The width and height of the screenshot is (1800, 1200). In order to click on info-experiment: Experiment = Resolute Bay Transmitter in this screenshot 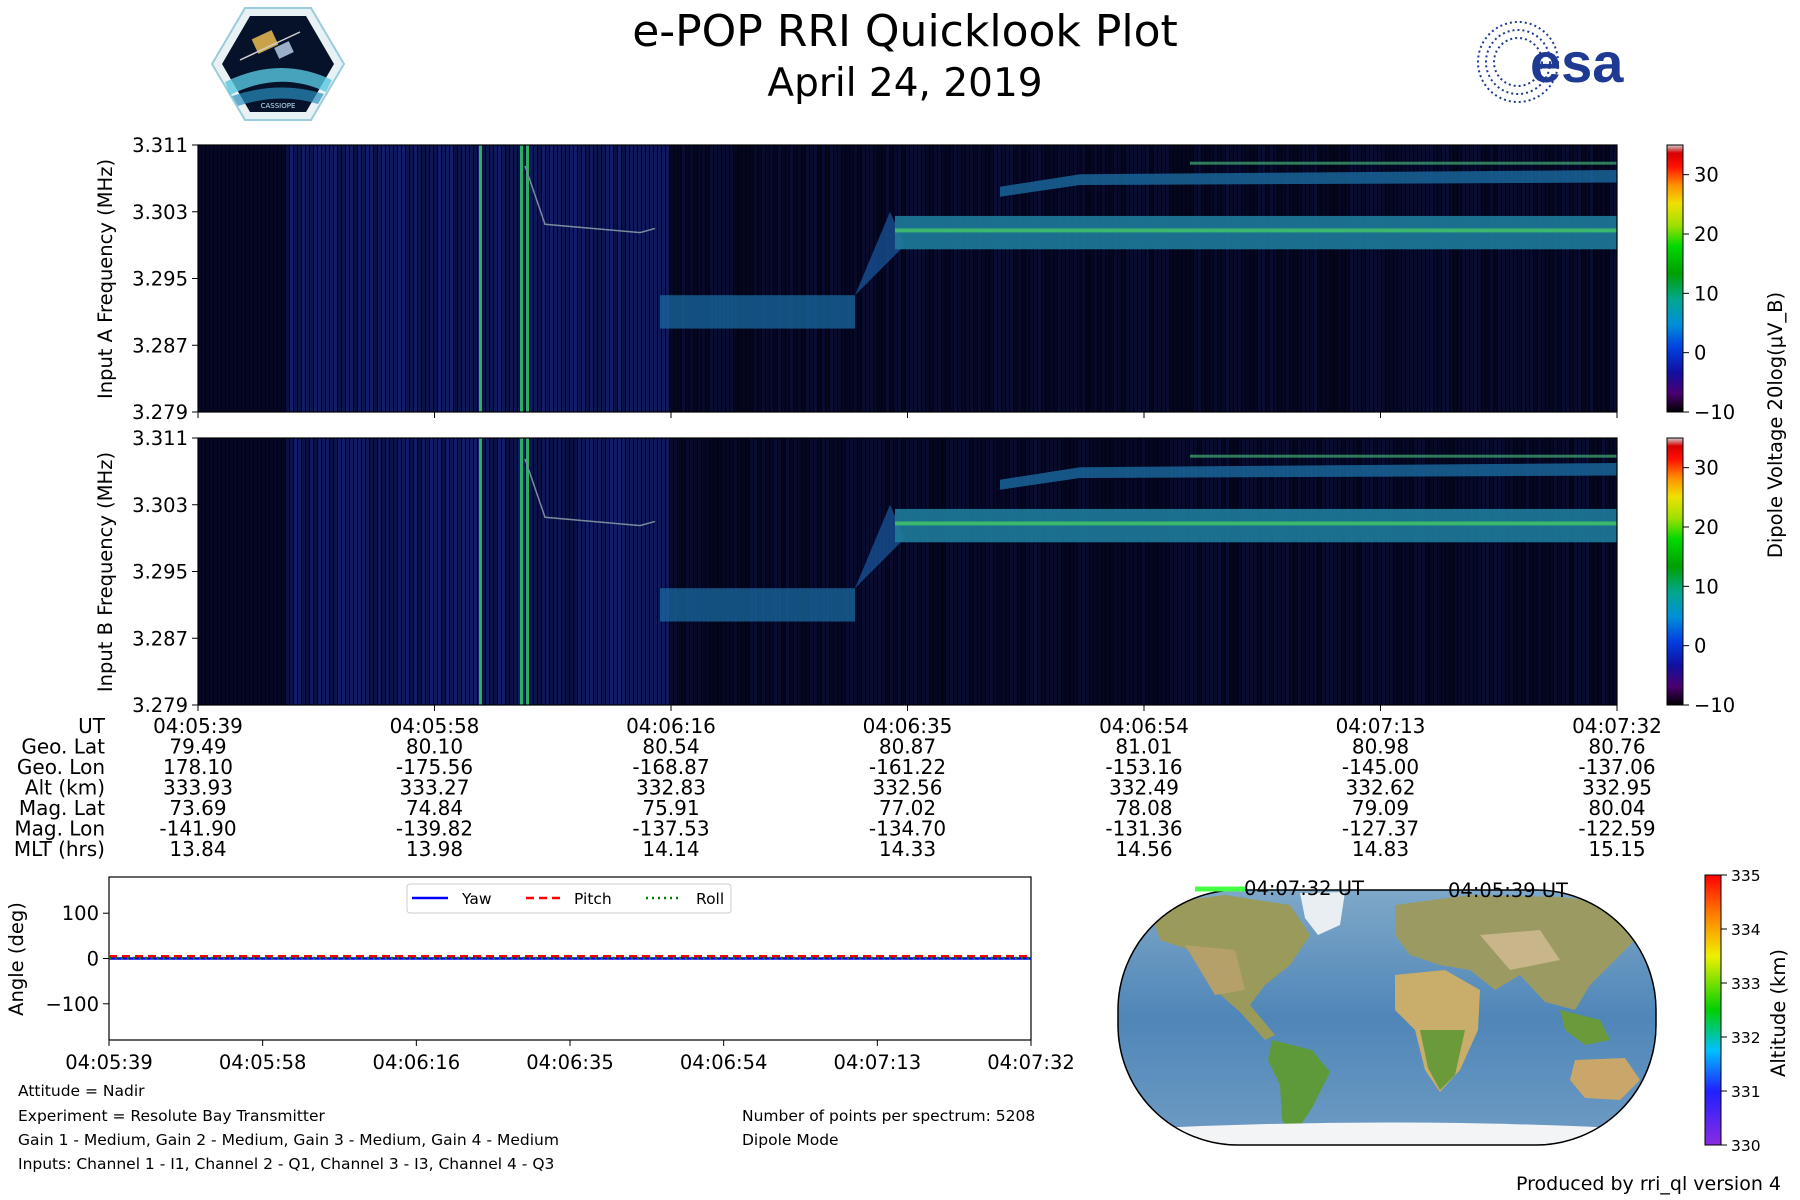, I will do `click(172, 1116)`.